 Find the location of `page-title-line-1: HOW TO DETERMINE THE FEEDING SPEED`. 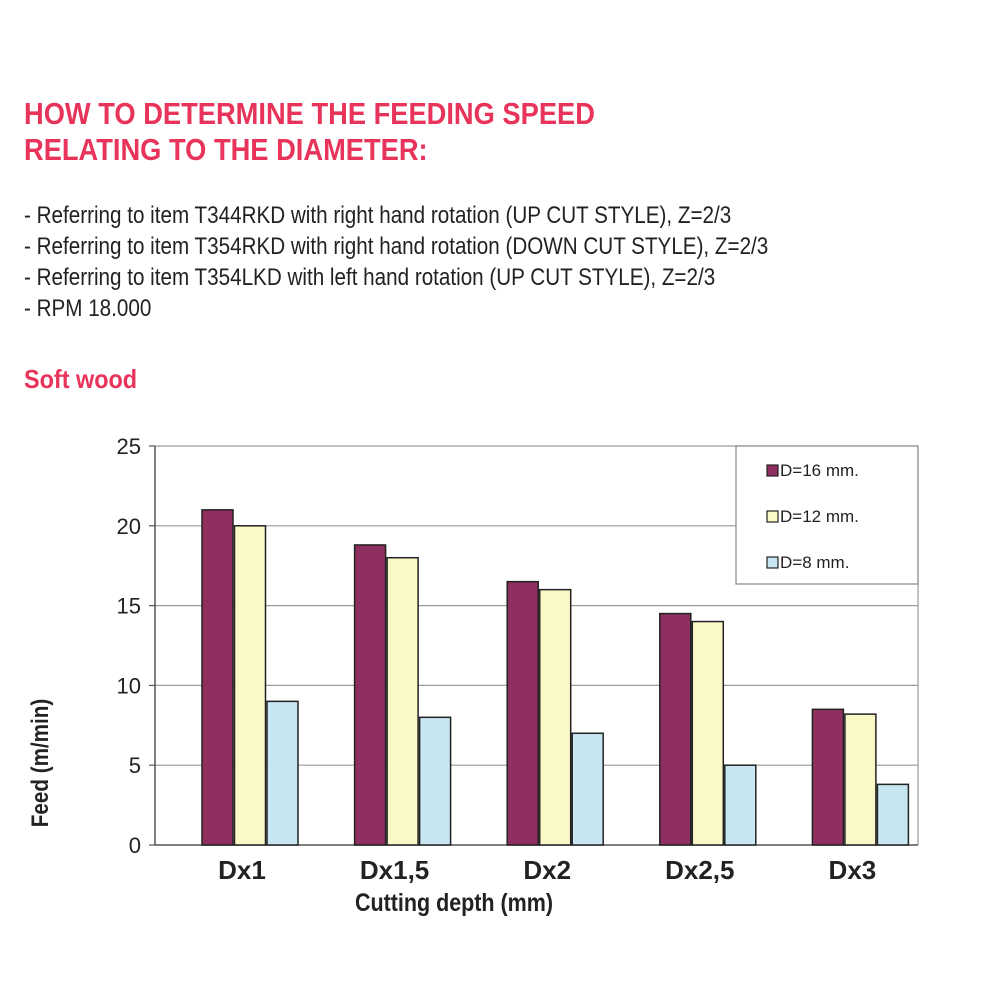

page-title-line-1: HOW TO DETERMINE THE FEEDING SPEED is located at coordinates (309, 113).